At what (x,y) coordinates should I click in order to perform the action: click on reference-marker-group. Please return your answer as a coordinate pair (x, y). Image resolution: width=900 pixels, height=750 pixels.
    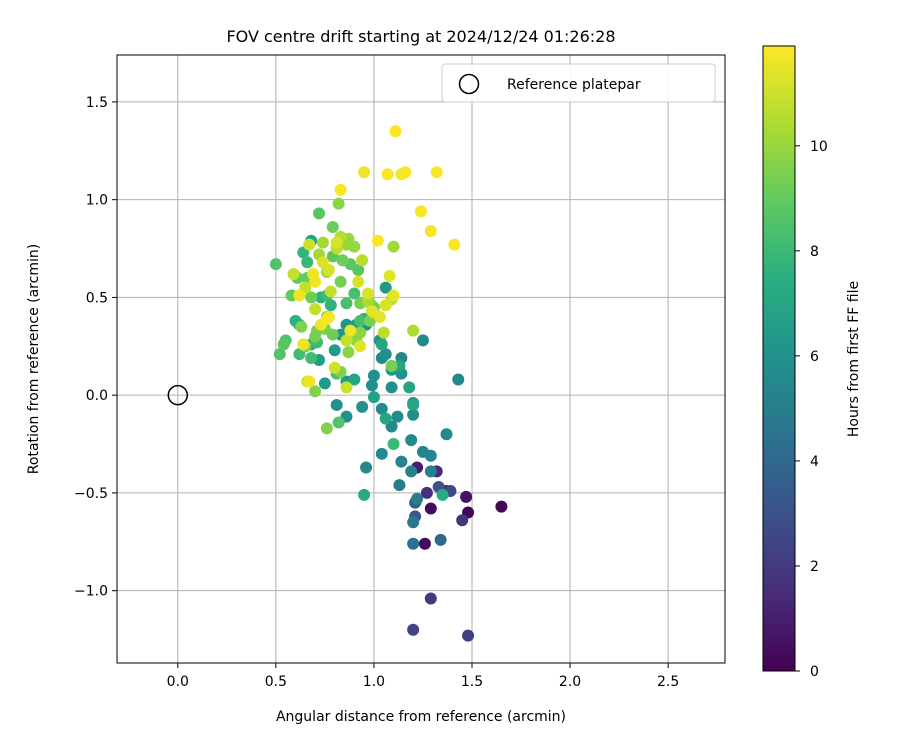
    Looking at the image, I should click on (178, 395).